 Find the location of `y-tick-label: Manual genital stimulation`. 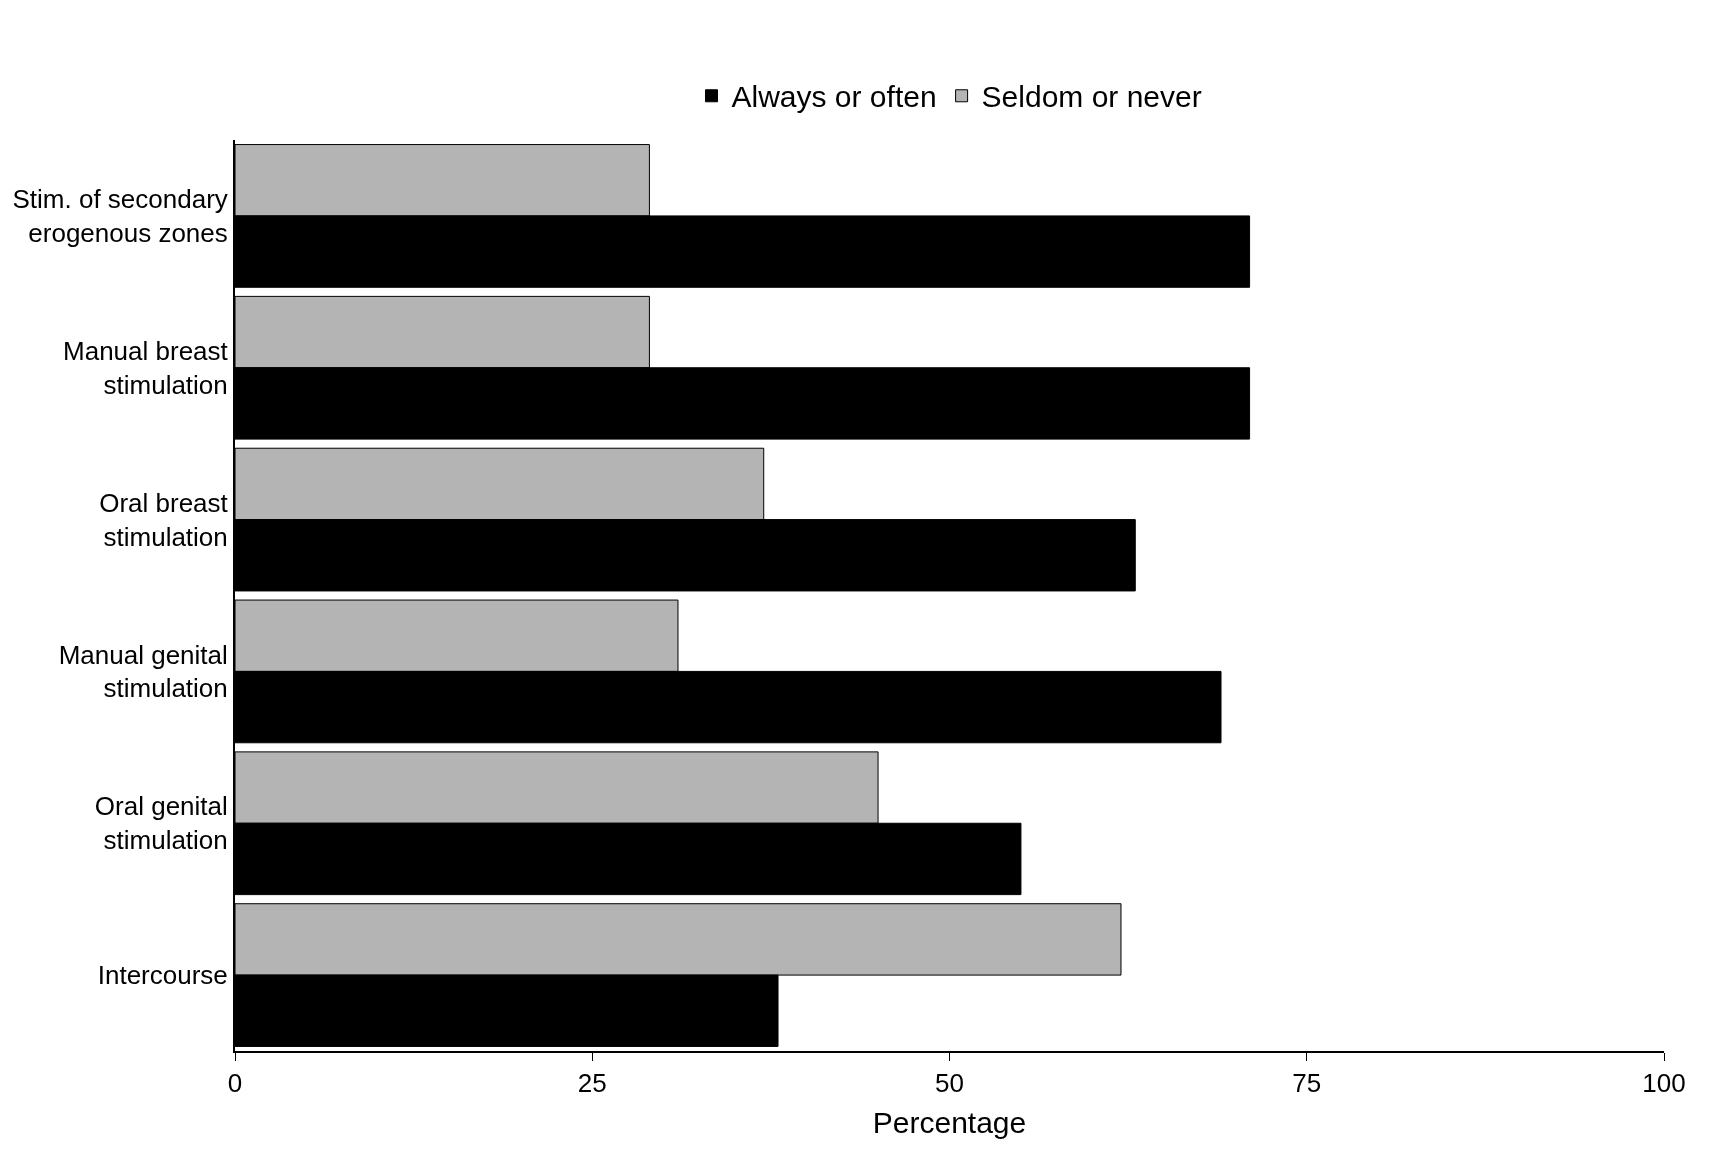

y-tick-label: Manual genital stimulation is located at coordinates (143, 671).